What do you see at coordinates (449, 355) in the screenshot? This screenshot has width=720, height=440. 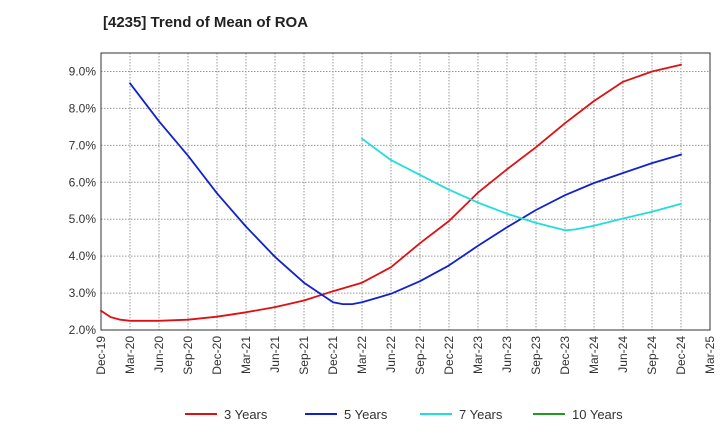 I see `x-tick-label: Dec-22` at bounding box center [449, 355].